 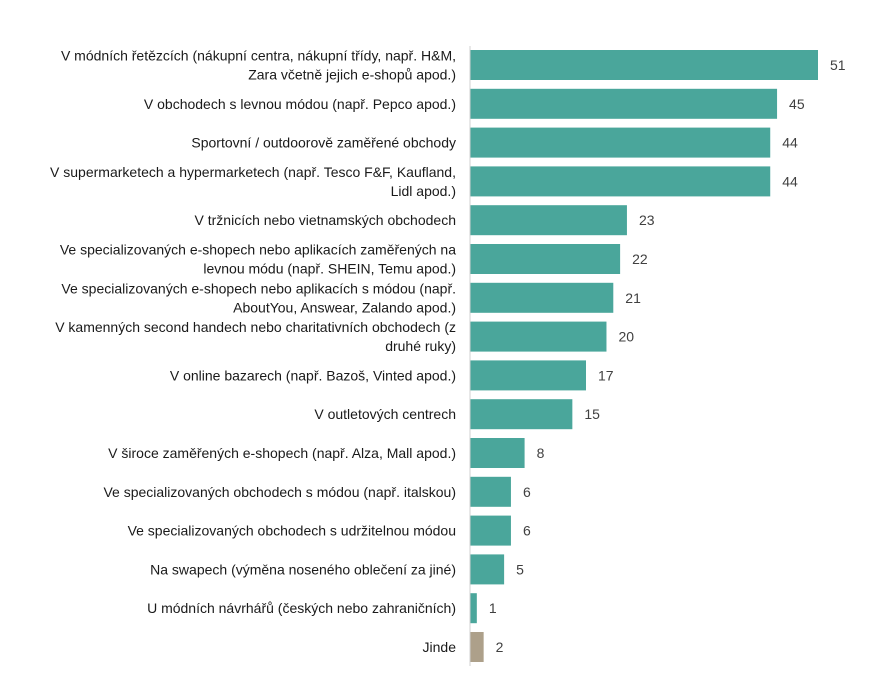 I want to click on value-label-1: 45, so click(x=797, y=104).